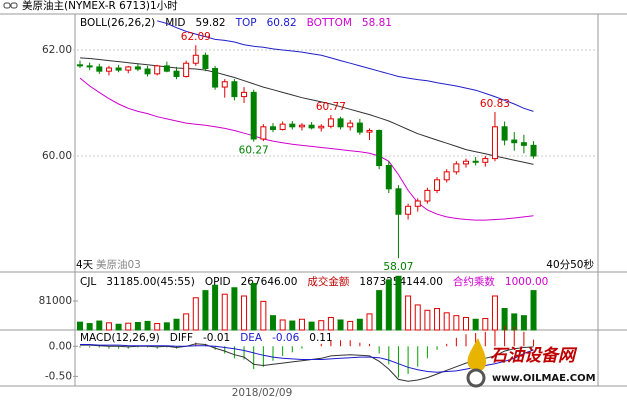 The height and width of the screenshot is (400, 627). Describe the element at coordinates (534, 356) in the screenshot. I see `watermark-title: 石油设备网` at that location.